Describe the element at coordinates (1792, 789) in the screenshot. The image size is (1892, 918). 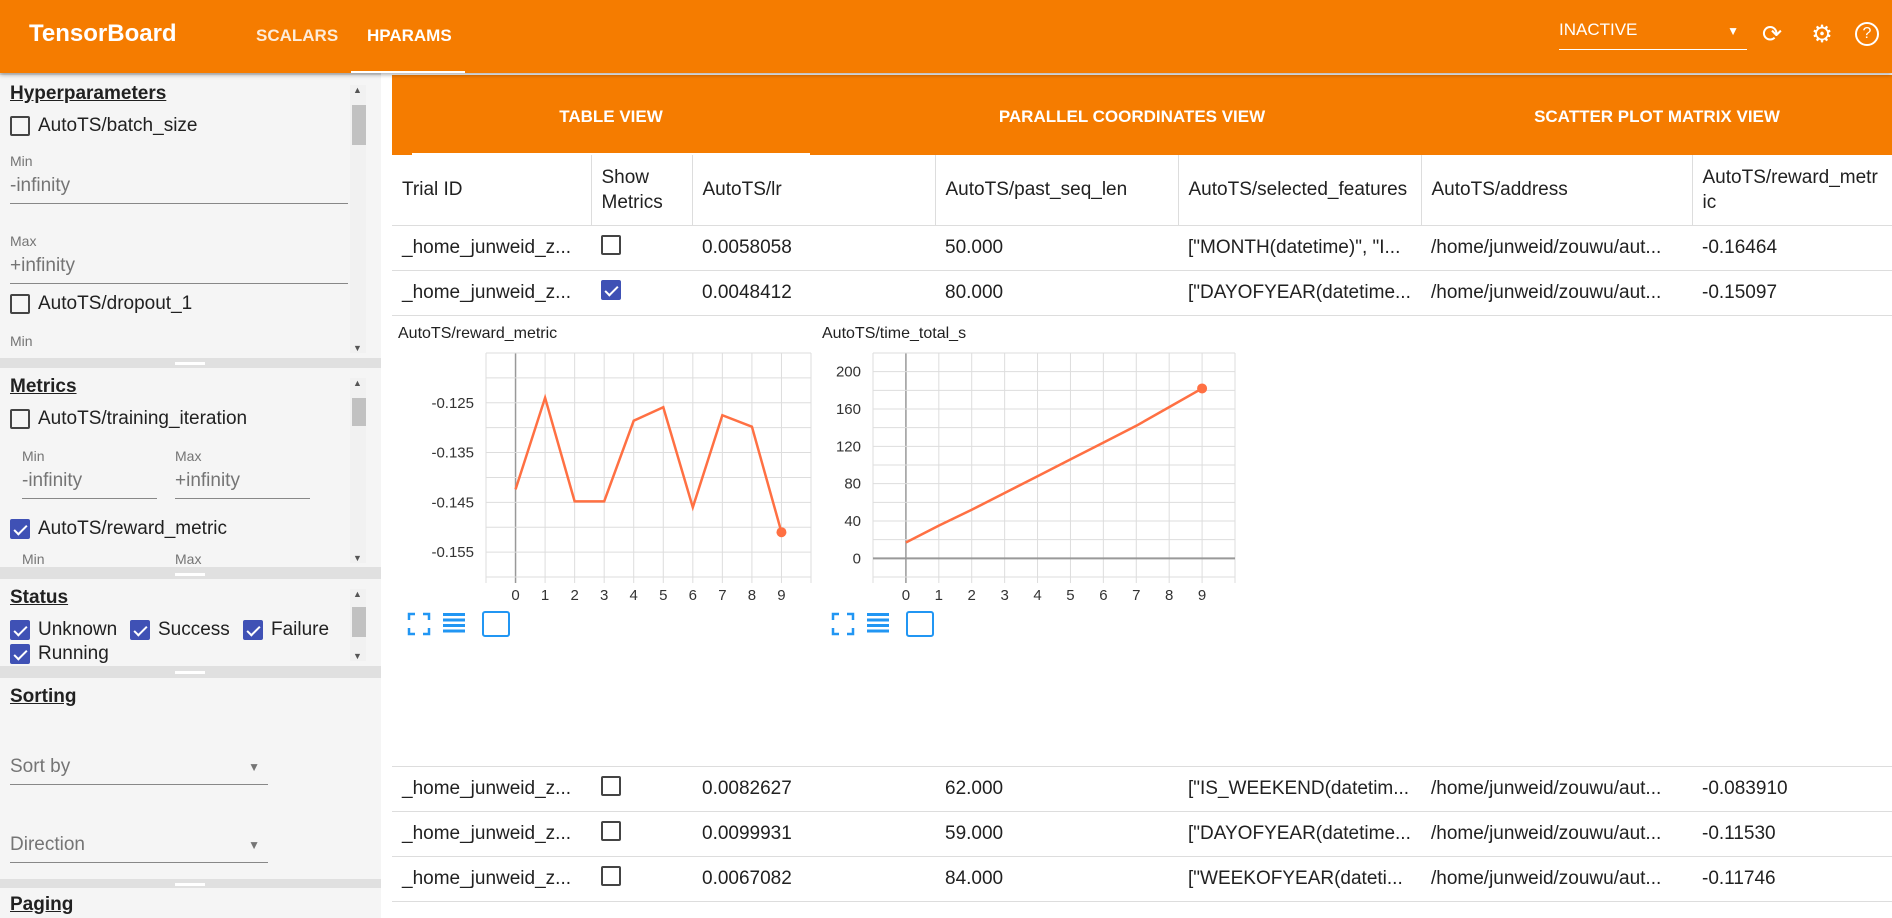
I see `cell-reward: -0.083910` at that location.